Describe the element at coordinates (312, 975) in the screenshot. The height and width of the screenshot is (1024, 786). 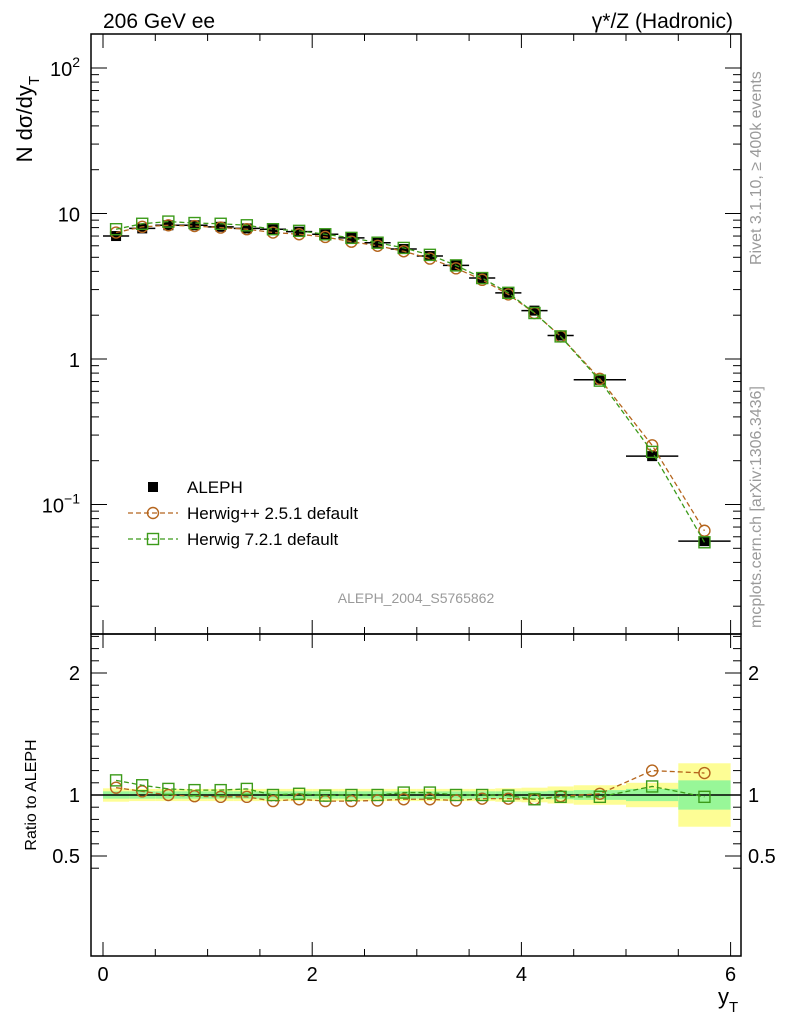
I see `x-tick-label: 2` at that location.